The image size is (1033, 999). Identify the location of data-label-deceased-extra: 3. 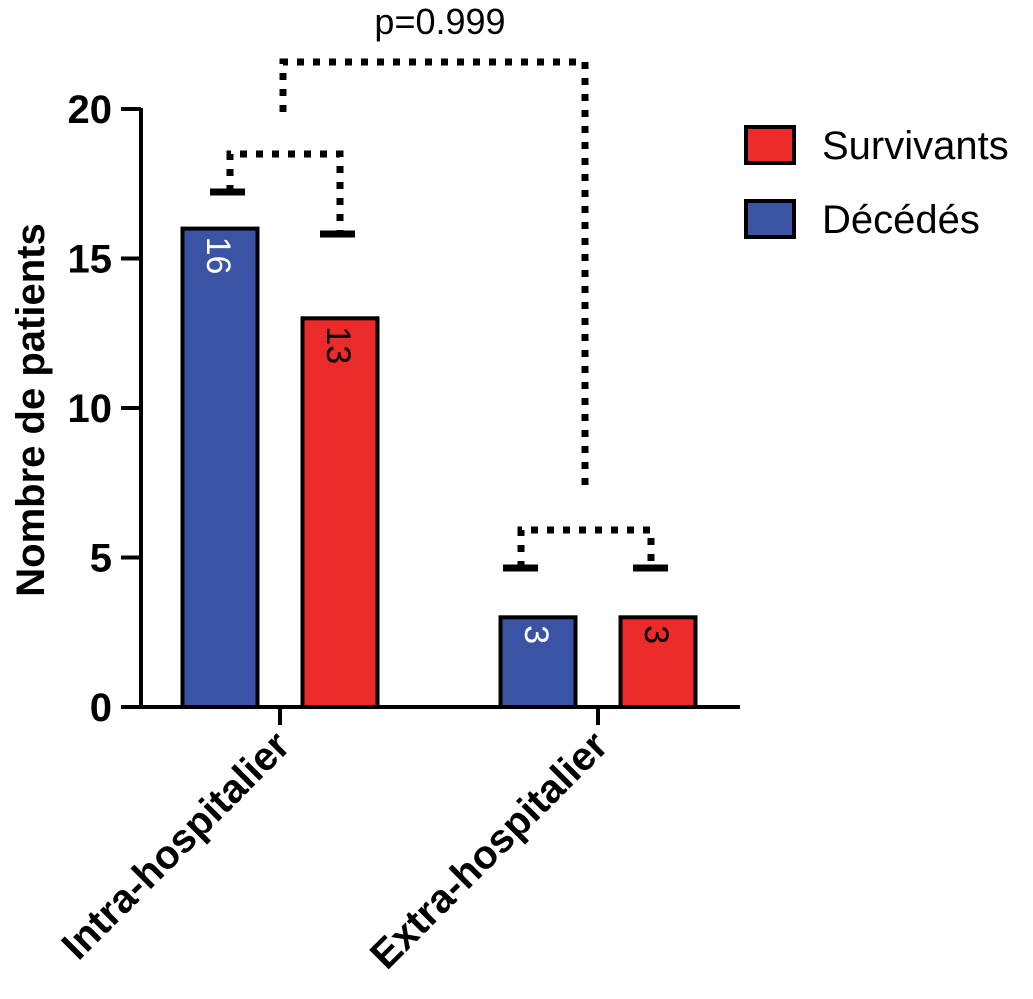
(536, 634).